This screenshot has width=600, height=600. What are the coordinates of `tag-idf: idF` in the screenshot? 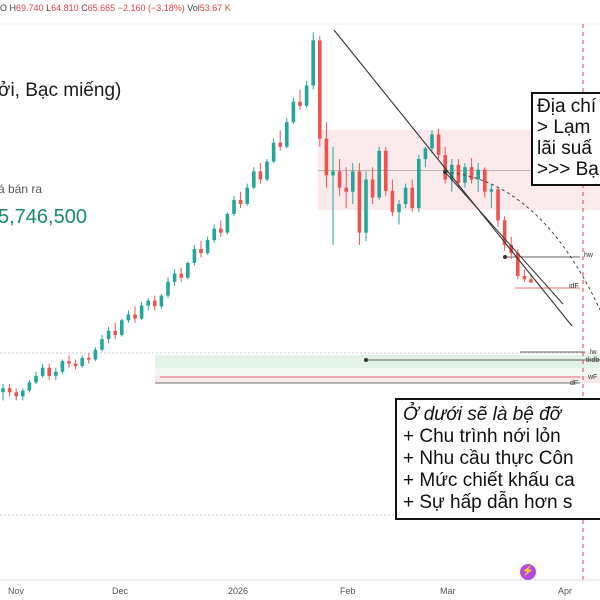 It's located at (574, 286).